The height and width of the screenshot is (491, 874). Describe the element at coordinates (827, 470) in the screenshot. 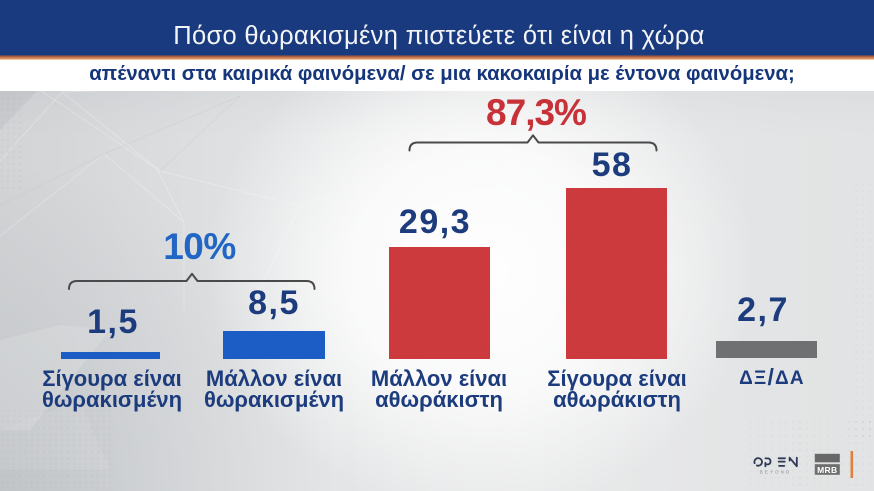

I see `svg-text: MRB` at that location.